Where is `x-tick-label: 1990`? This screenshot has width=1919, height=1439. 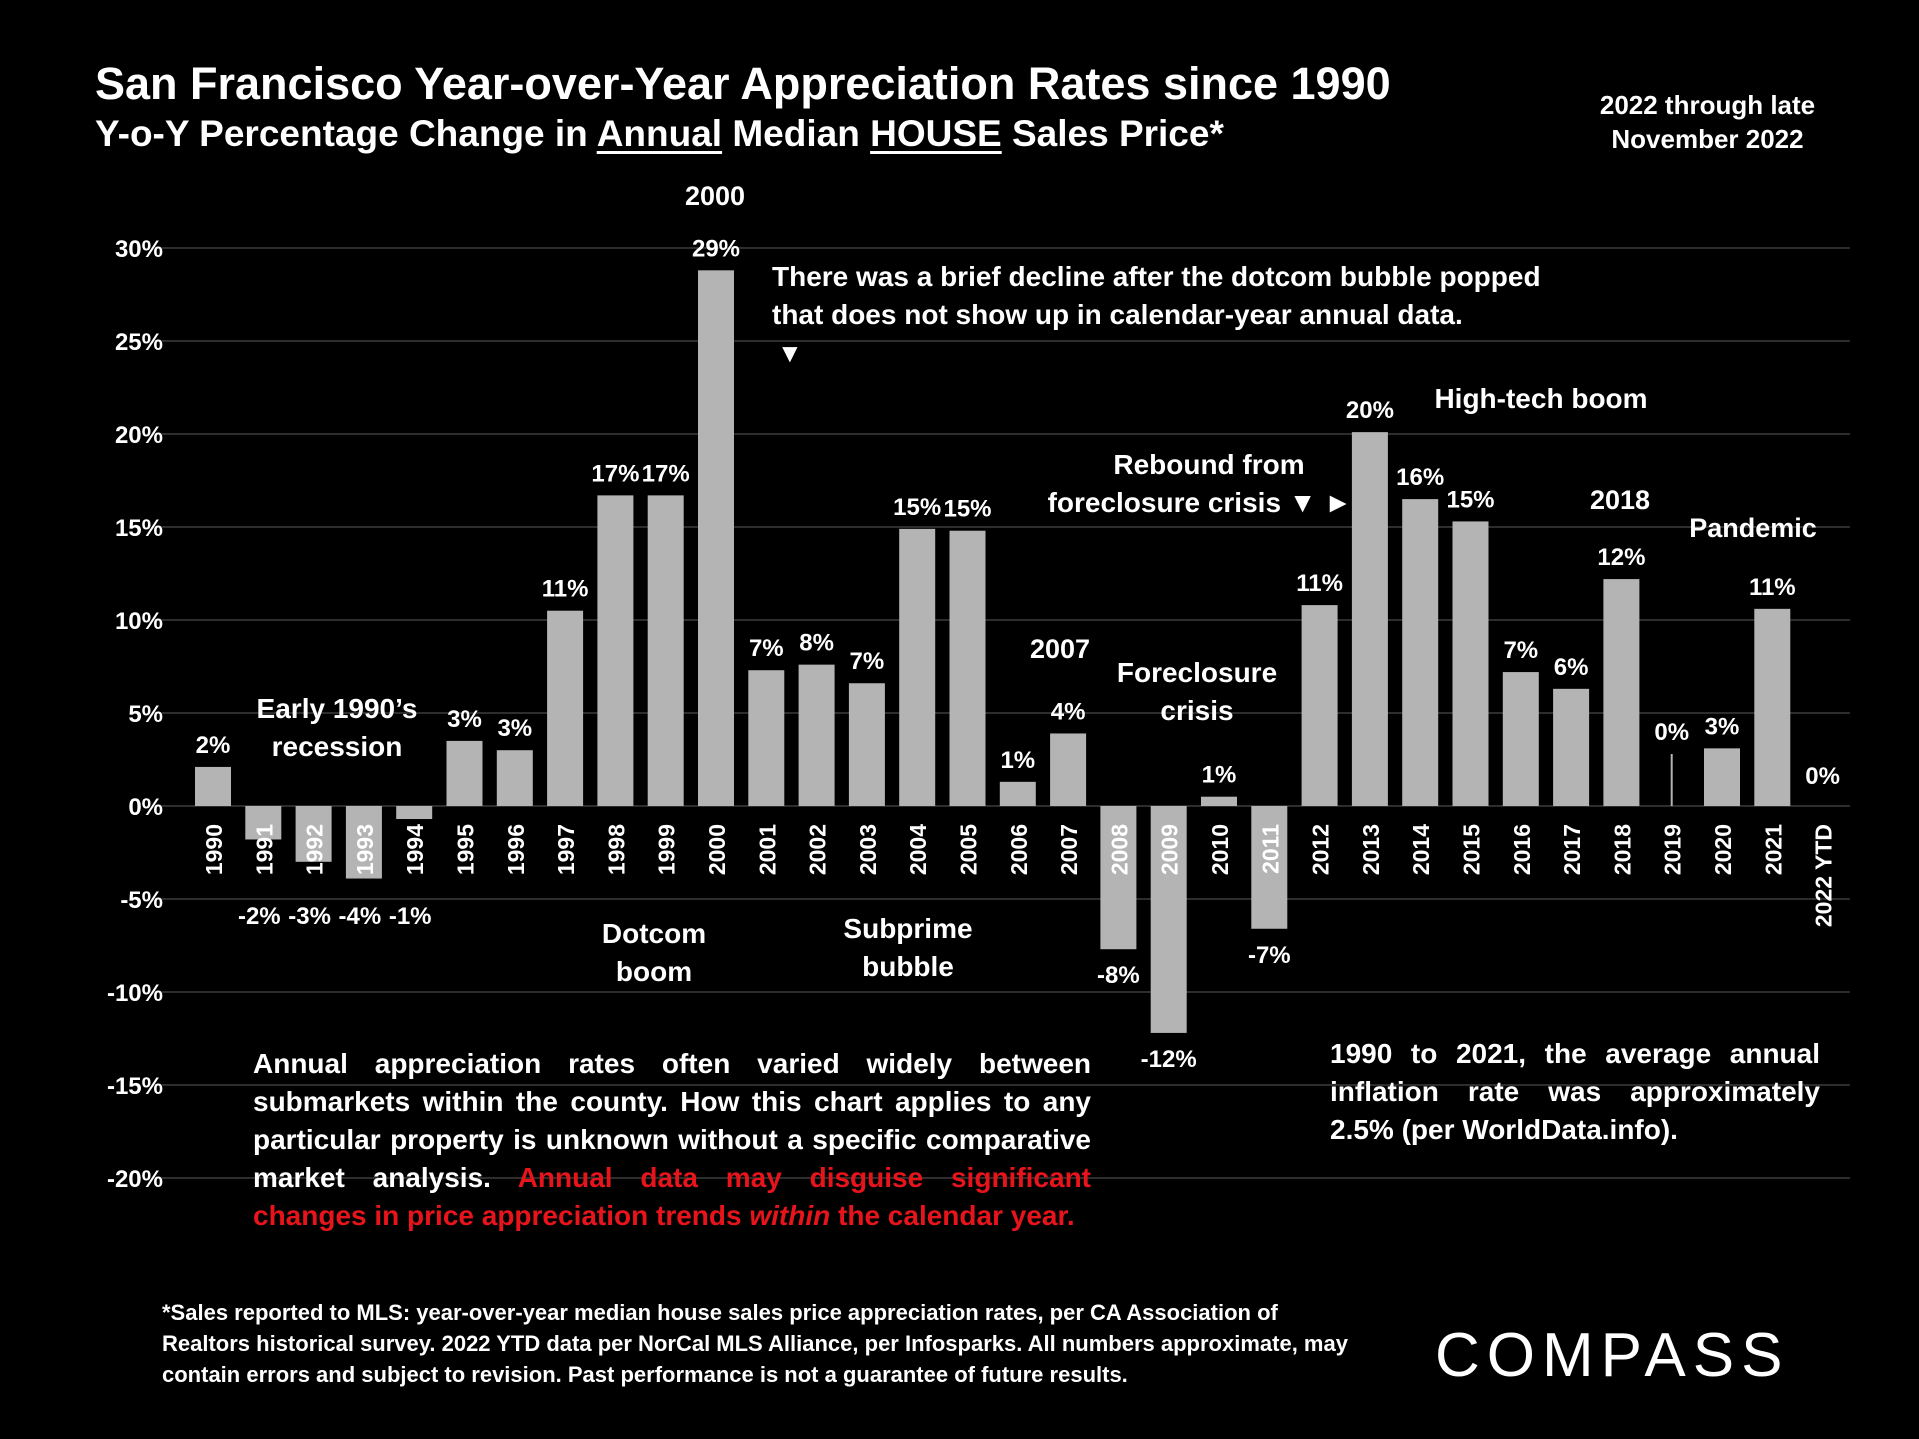 x-tick-label: 1990 is located at coordinates (214, 849).